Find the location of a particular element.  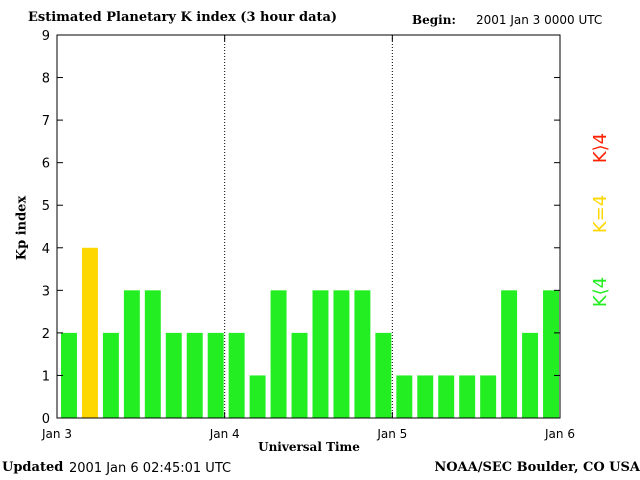

y-tick-label: 4 is located at coordinates (46, 249).